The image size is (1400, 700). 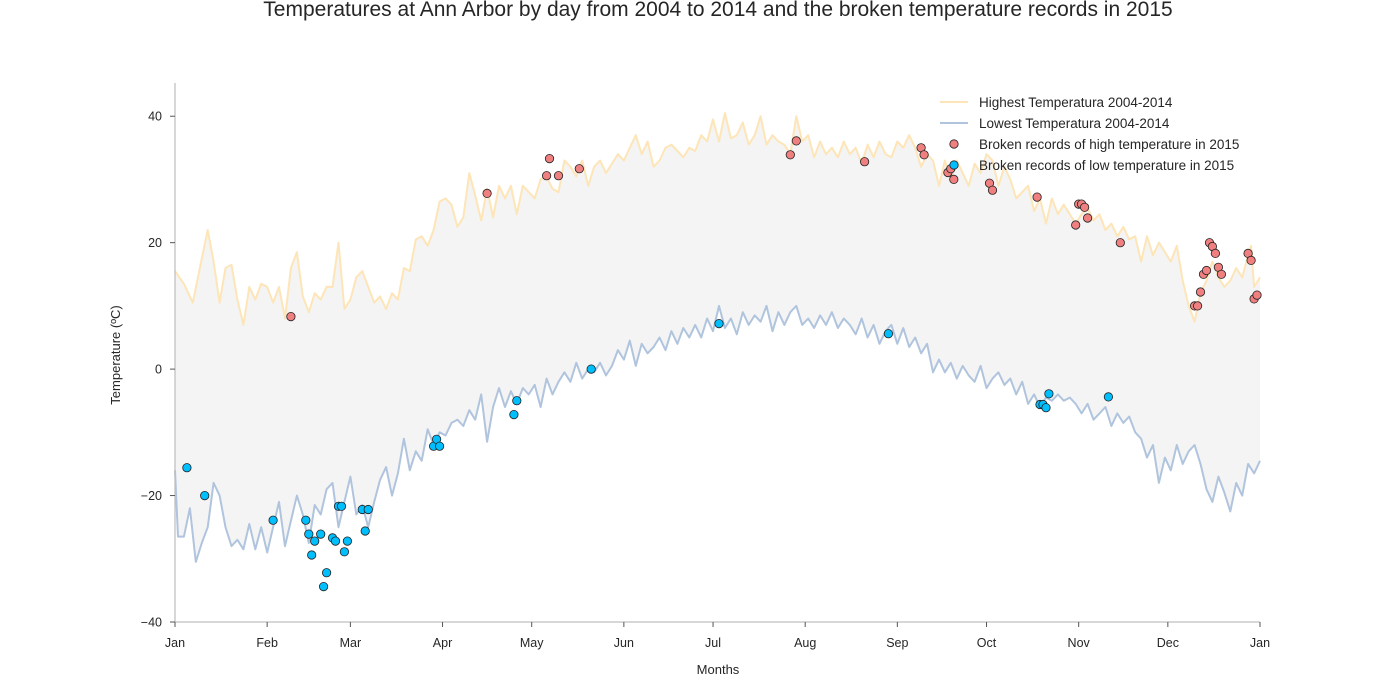 What do you see at coordinates (897, 643) in the screenshot?
I see `x-tick-label: Sep` at bounding box center [897, 643].